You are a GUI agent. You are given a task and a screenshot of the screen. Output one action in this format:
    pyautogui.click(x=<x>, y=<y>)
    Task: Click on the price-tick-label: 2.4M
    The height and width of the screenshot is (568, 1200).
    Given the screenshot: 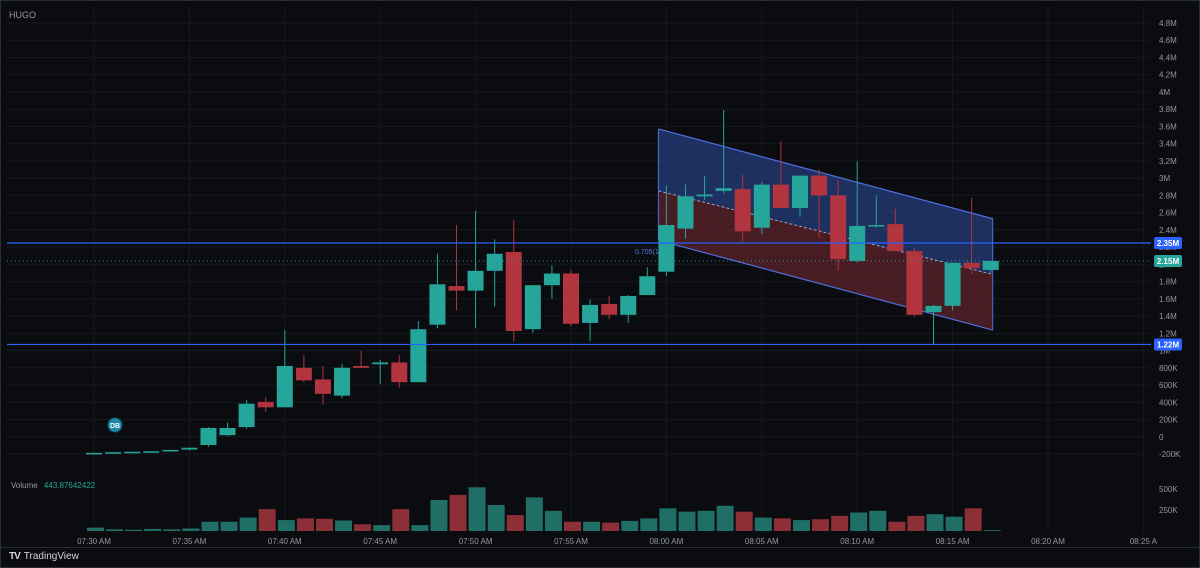 What is the action you would take?
    pyautogui.click(x=1168, y=230)
    